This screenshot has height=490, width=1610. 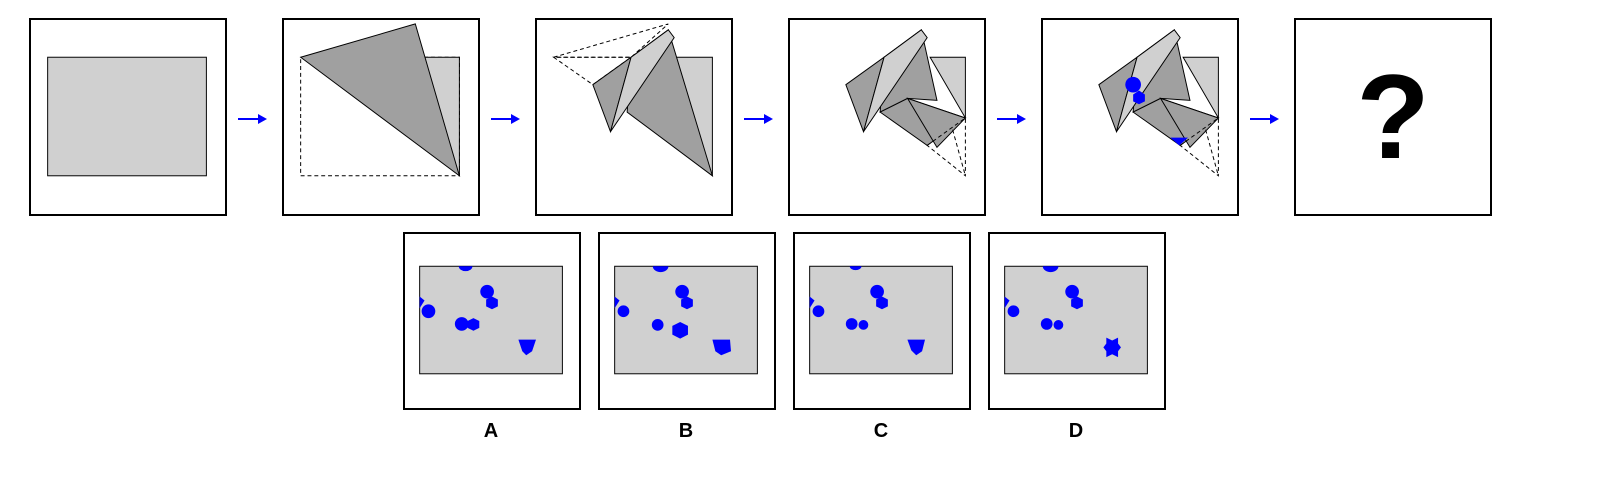 What do you see at coordinates (906, 102) in the screenshot?
I see `step-4-paper` at bounding box center [906, 102].